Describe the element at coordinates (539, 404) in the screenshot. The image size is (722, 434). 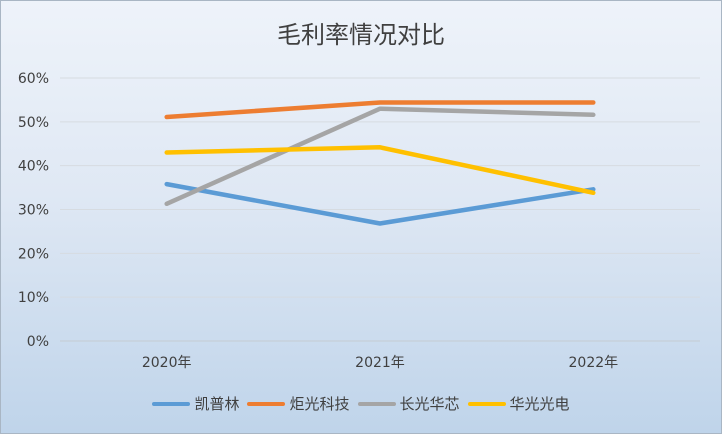
I see `legend-label: 华光光电` at that location.